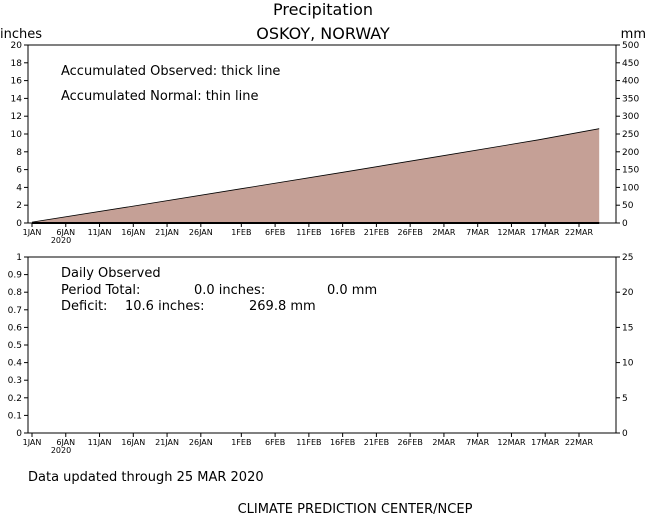 The image size is (646, 518). Describe the element at coordinates (630, 153) in the screenshot. I see `y-tick-label-right: 200` at that location.